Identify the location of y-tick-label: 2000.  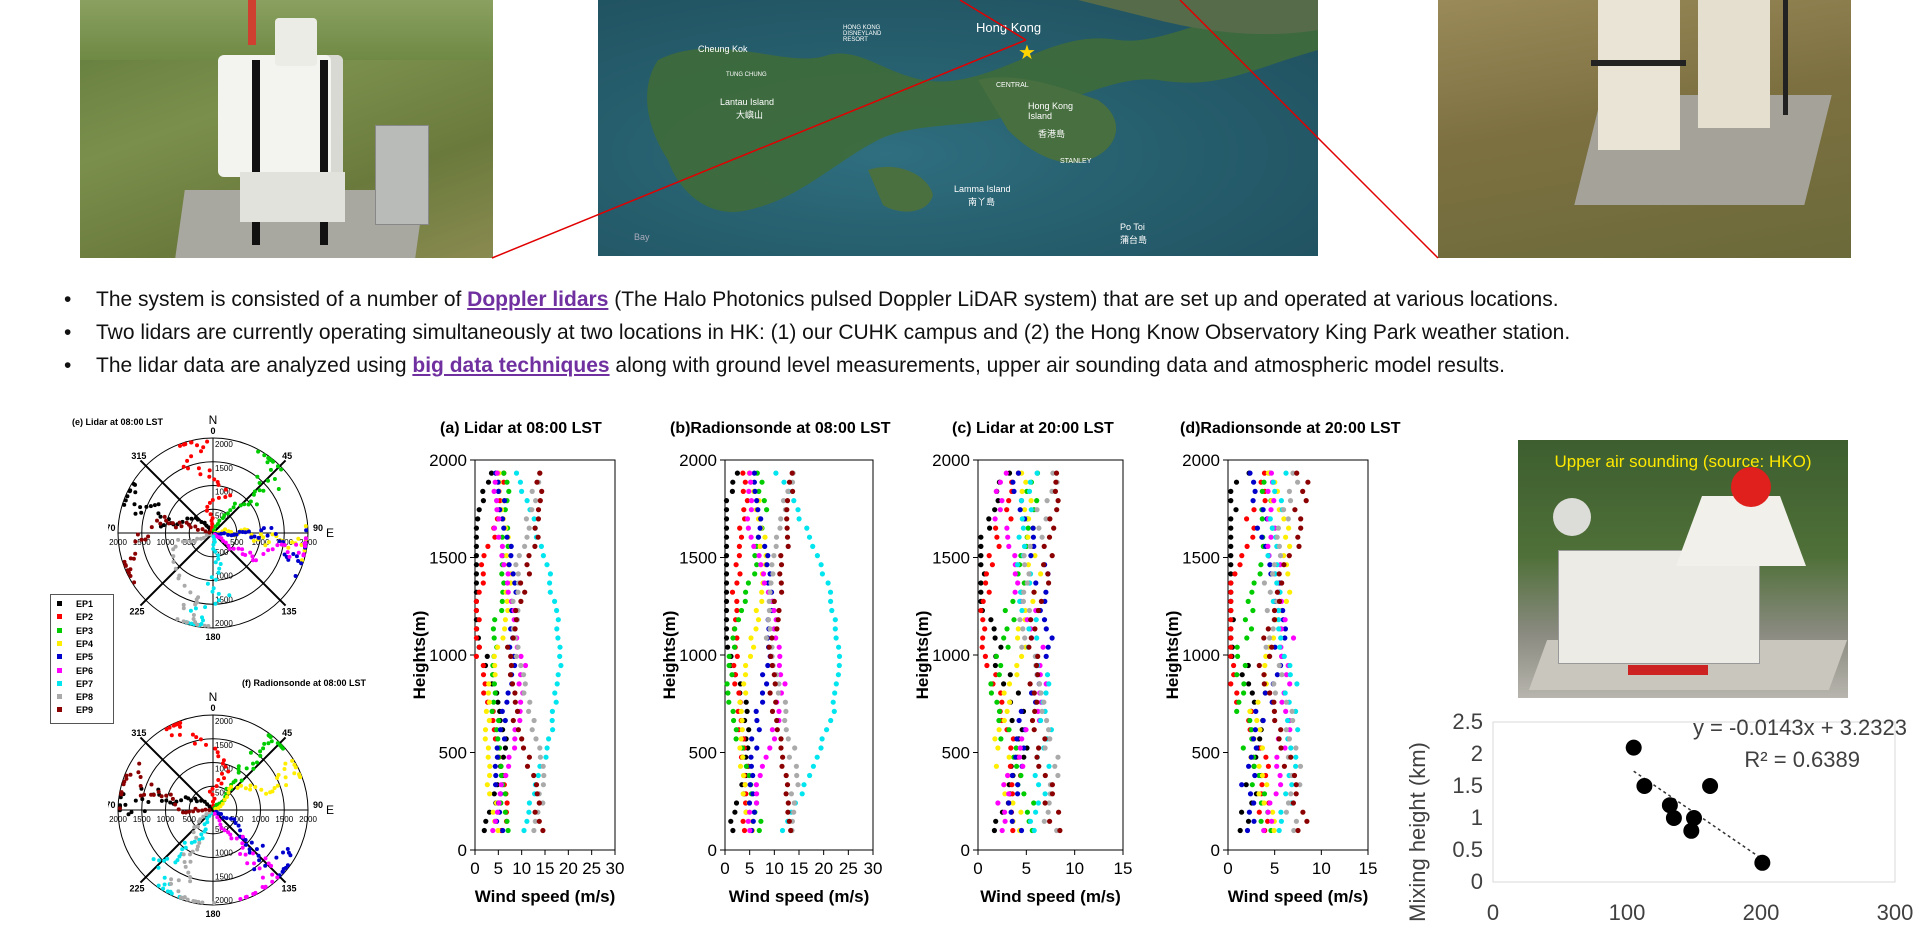
(1201, 460).